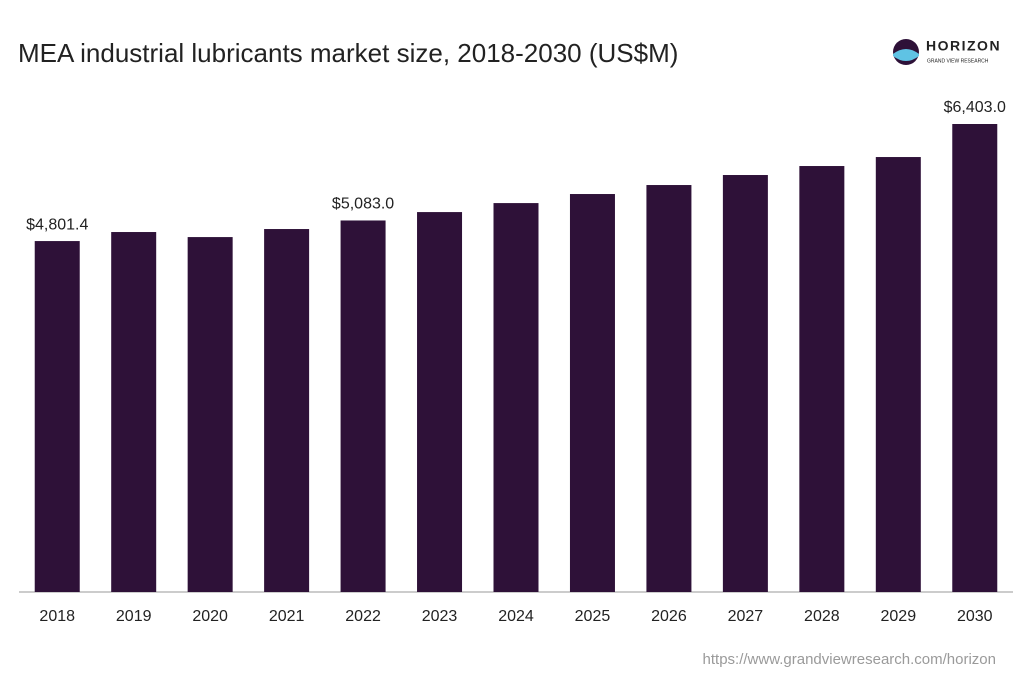 The height and width of the screenshot is (683, 1024). What do you see at coordinates (975, 107) in the screenshot?
I see `value-label: $6,403.0` at bounding box center [975, 107].